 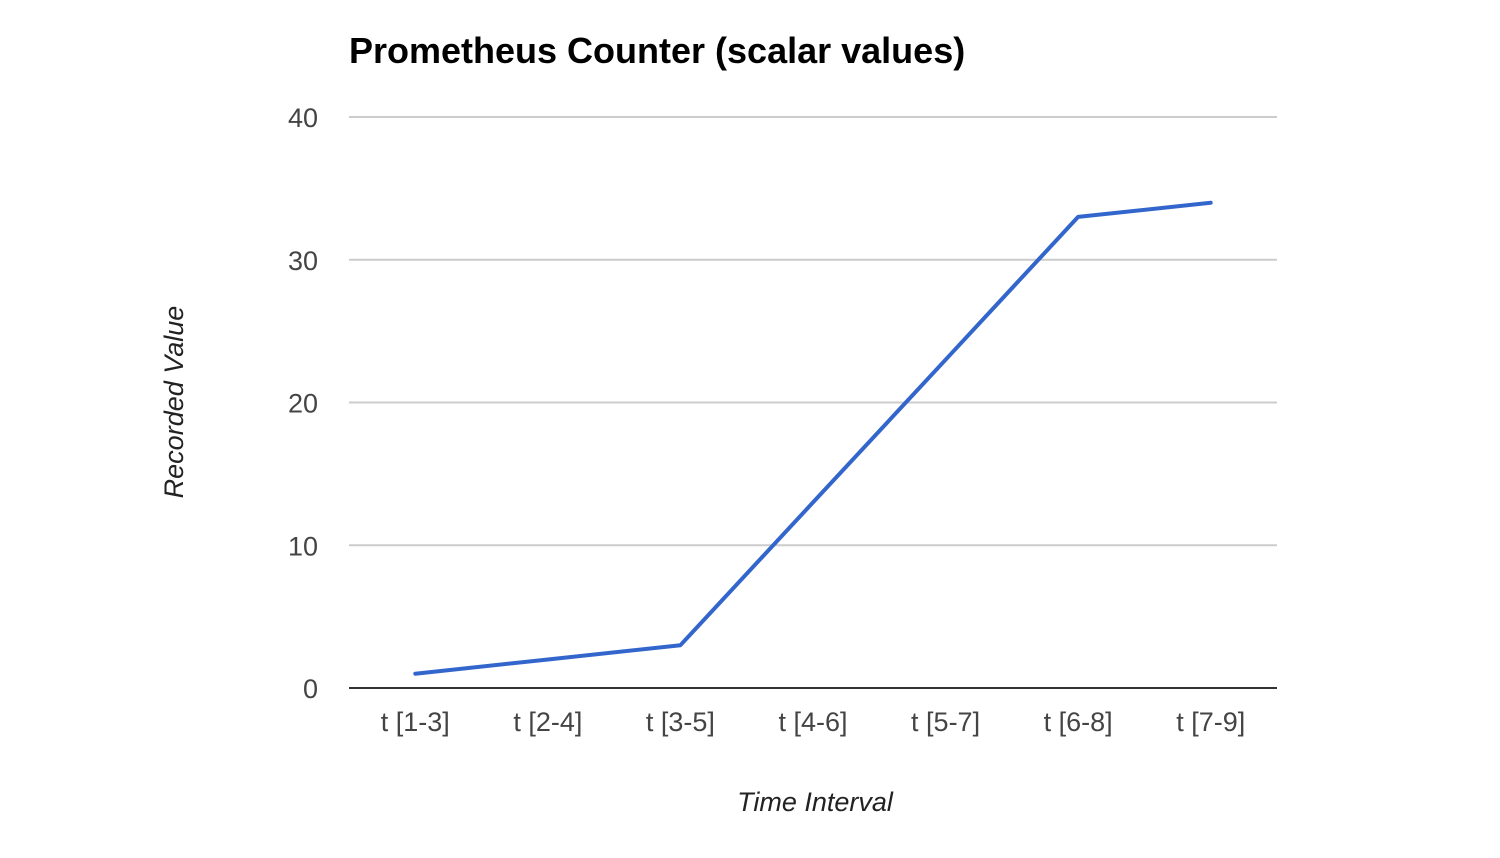 I want to click on chart-title: Prometheus Counter (scalar values), so click(x=657, y=50).